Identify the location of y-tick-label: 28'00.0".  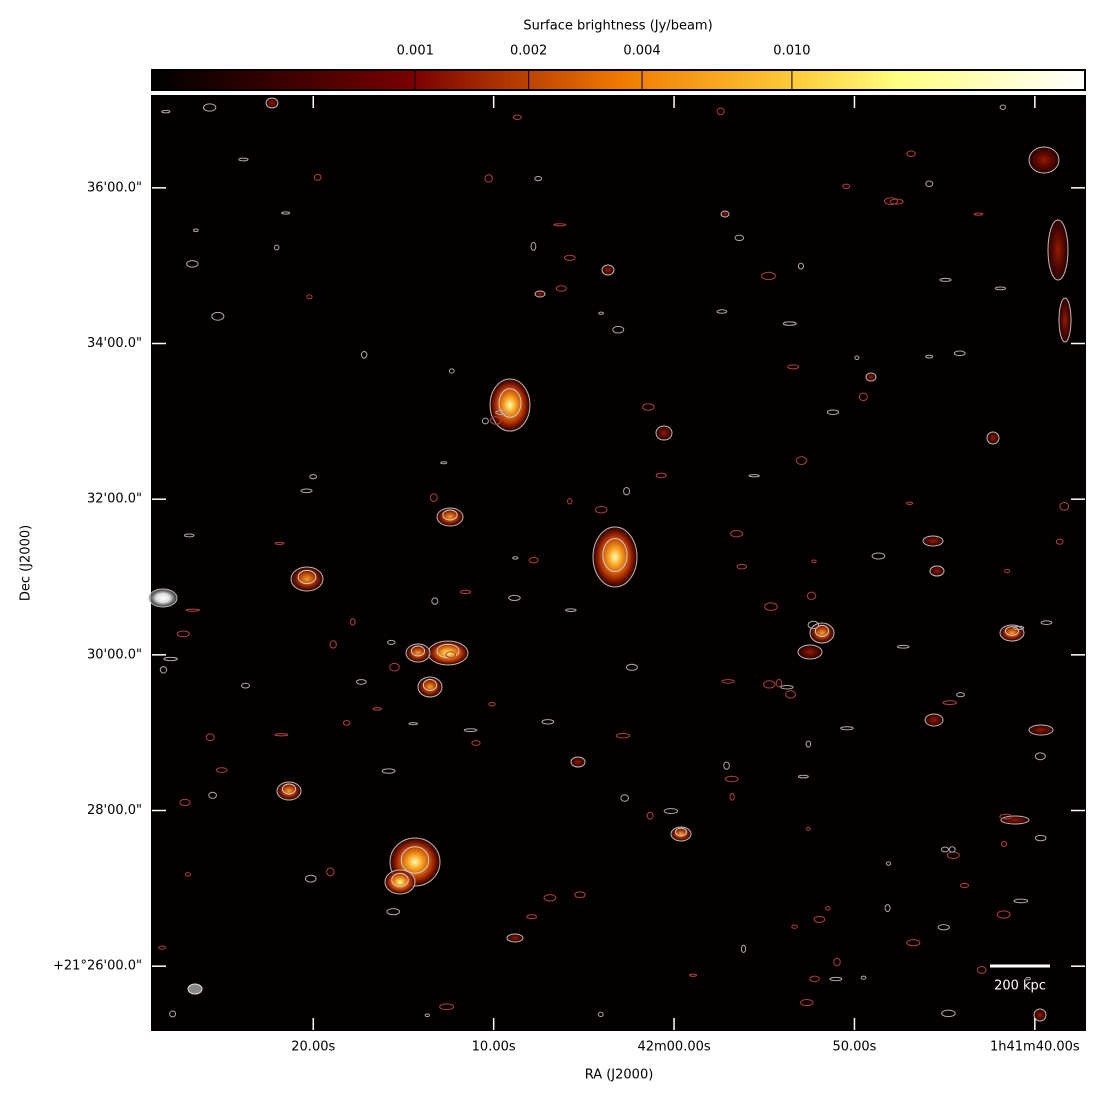
(114, 810).